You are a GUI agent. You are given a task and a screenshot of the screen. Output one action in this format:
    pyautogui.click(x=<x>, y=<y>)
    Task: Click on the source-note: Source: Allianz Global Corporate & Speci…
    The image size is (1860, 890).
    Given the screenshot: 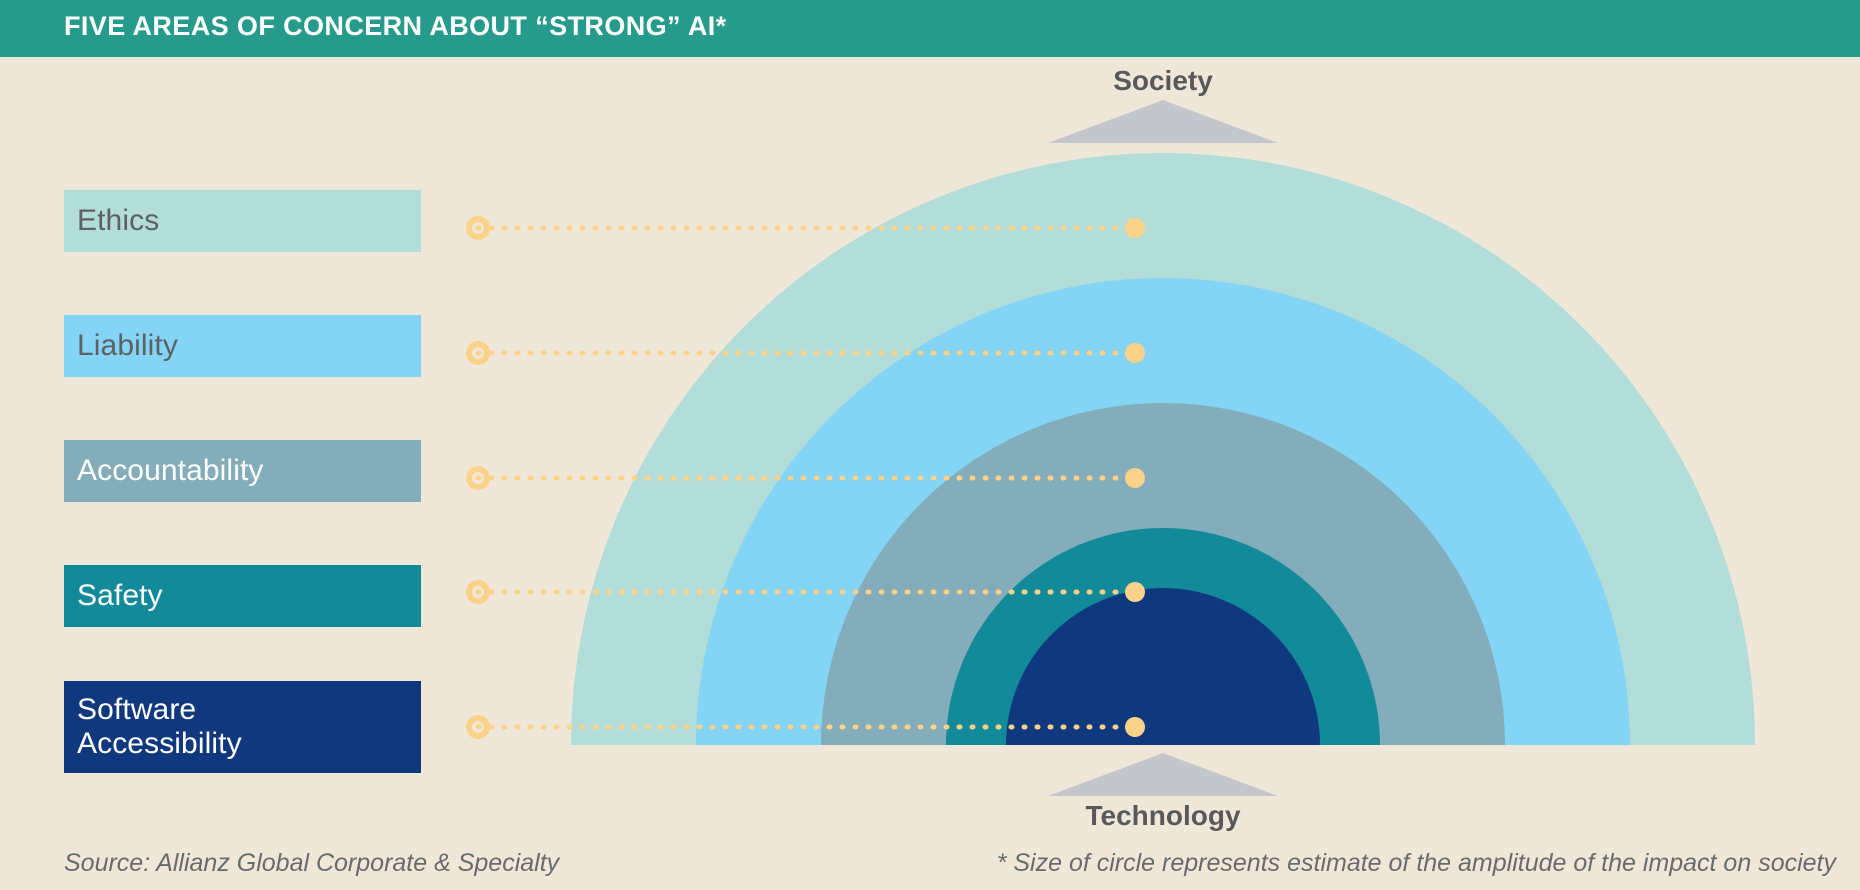 What is the action you would take?
    pyautogui.click(x=312, y=863)
    